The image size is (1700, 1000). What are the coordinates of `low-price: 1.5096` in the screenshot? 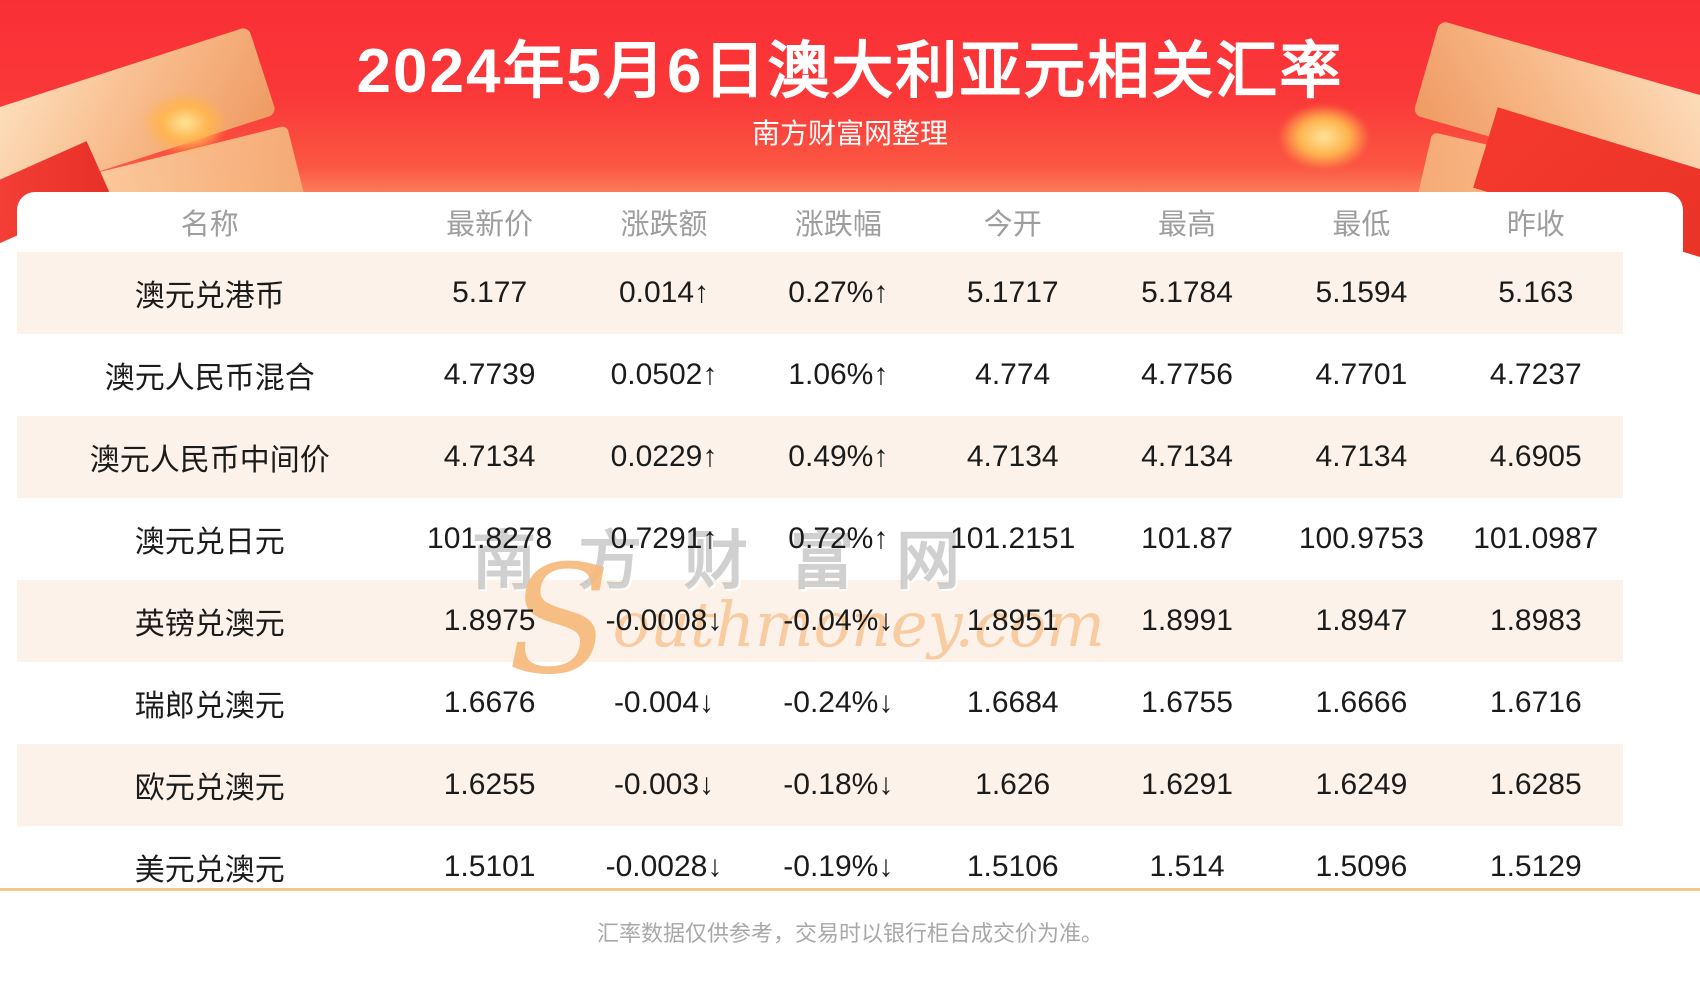 It's located at (1361, 866).